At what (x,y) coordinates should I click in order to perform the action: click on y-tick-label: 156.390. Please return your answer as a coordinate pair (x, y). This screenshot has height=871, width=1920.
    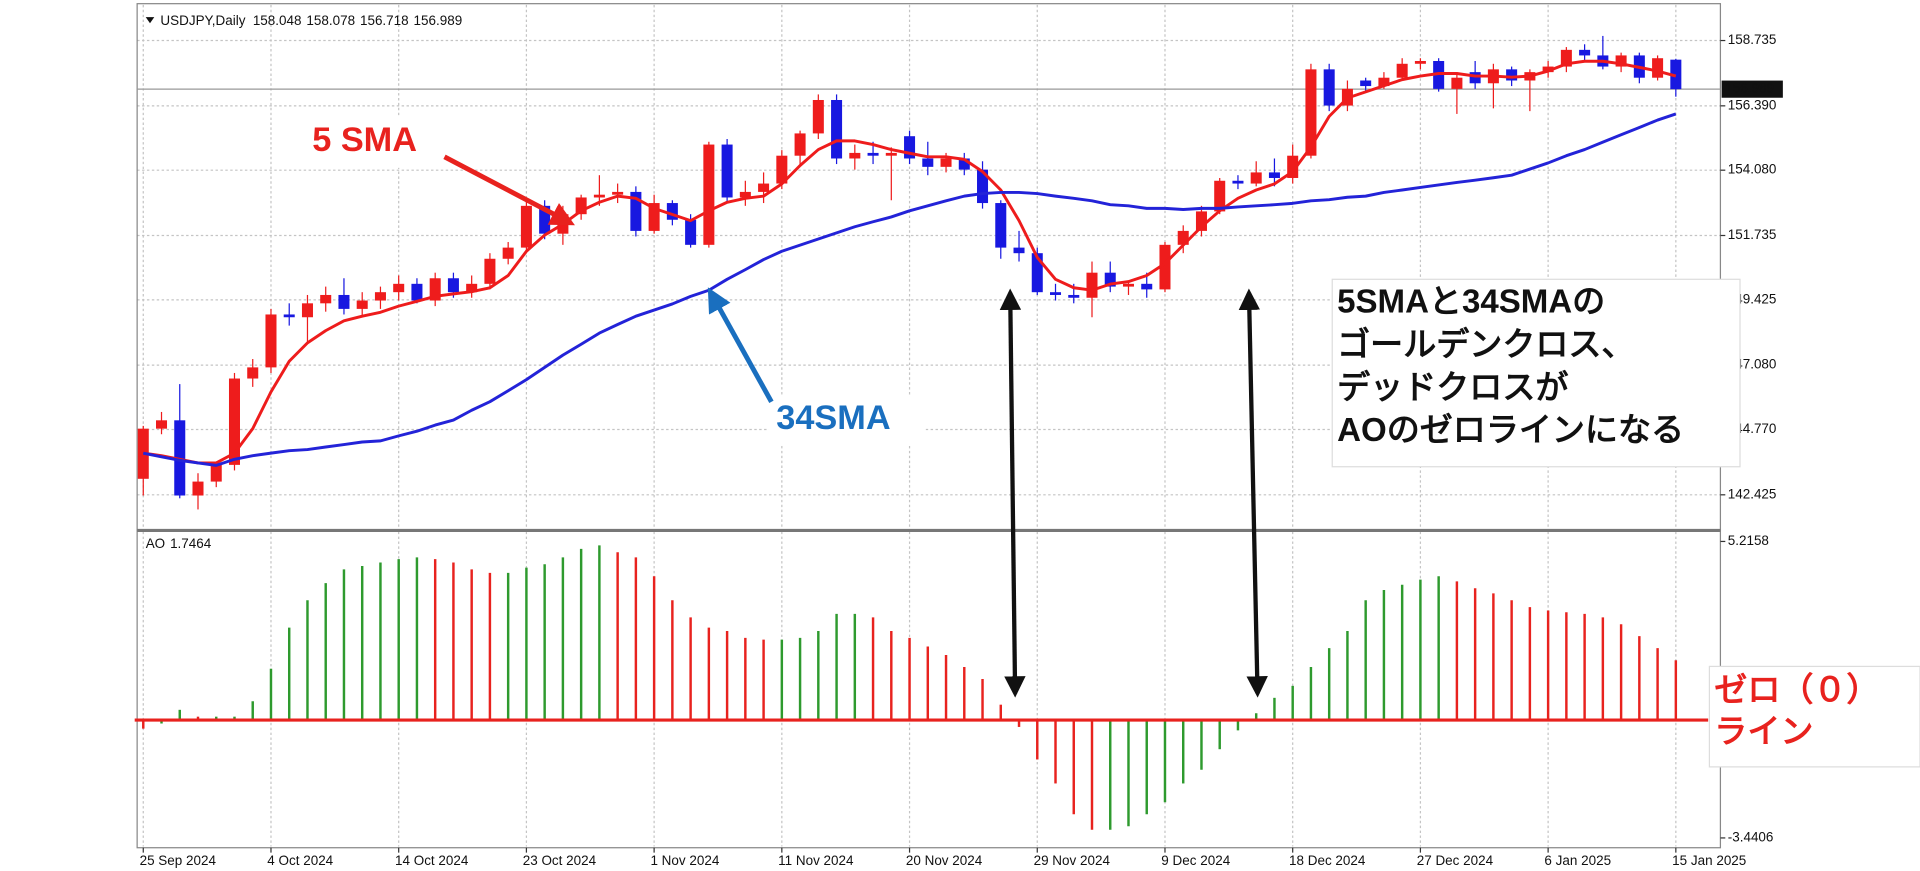
    Looking at the image, I should click on (1752, 104).